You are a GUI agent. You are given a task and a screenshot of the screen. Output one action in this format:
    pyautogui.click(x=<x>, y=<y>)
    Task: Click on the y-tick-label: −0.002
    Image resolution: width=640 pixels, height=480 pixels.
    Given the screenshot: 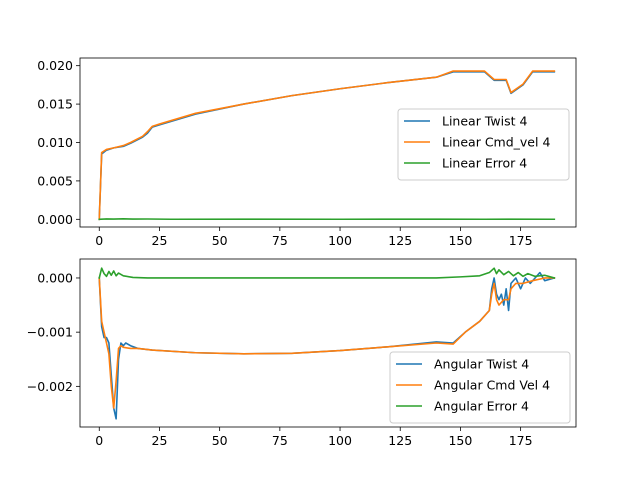 What is the action you would take?
    pyautogui.click(x=50, y=386)
    